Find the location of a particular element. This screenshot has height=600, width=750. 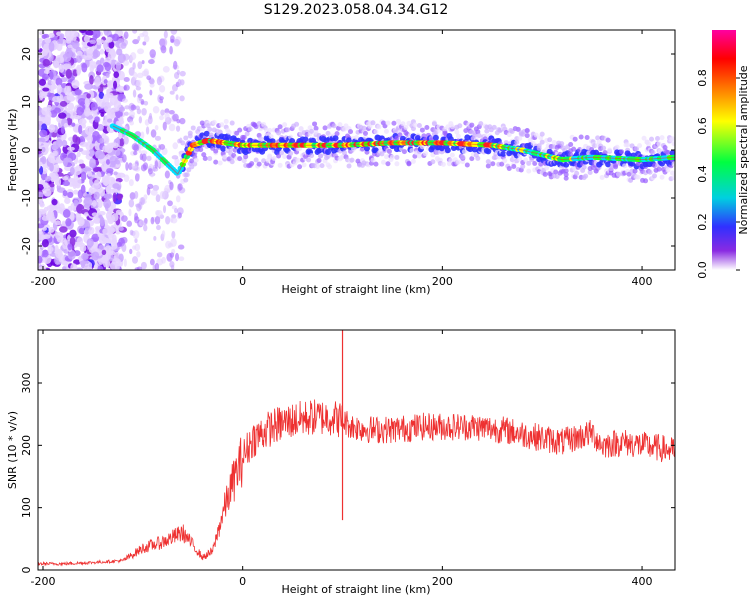

x-tick-top-label: 200 is located at coordinates (442, 281).